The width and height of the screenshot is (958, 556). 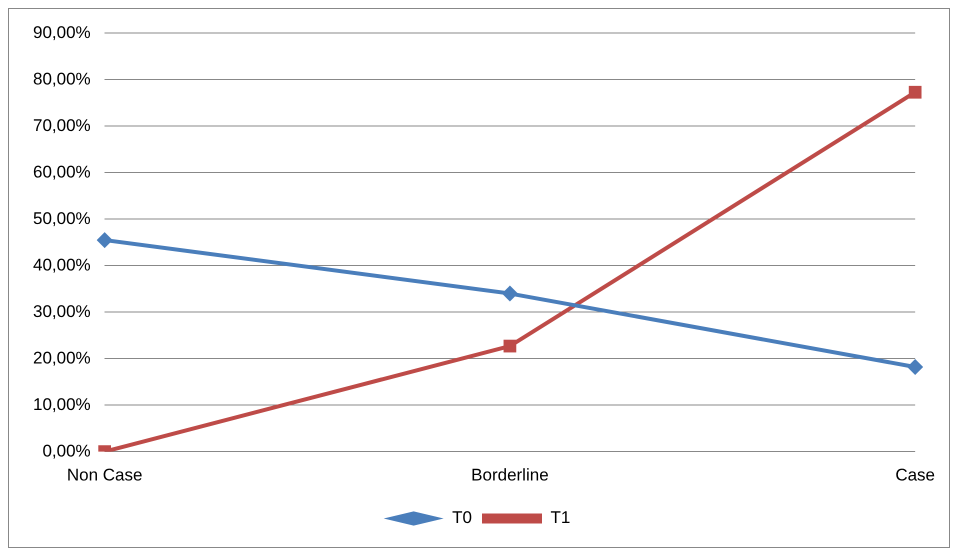 I want to click on x-tick-label: Case, so click(x=915, y=474).